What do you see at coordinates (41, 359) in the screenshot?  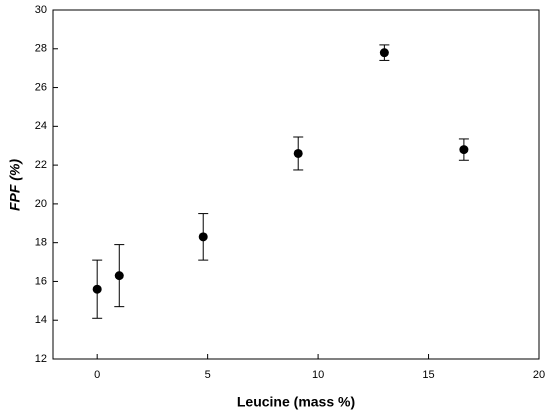 I see `y-tick-label: 12` at bounding box center [41, 359].